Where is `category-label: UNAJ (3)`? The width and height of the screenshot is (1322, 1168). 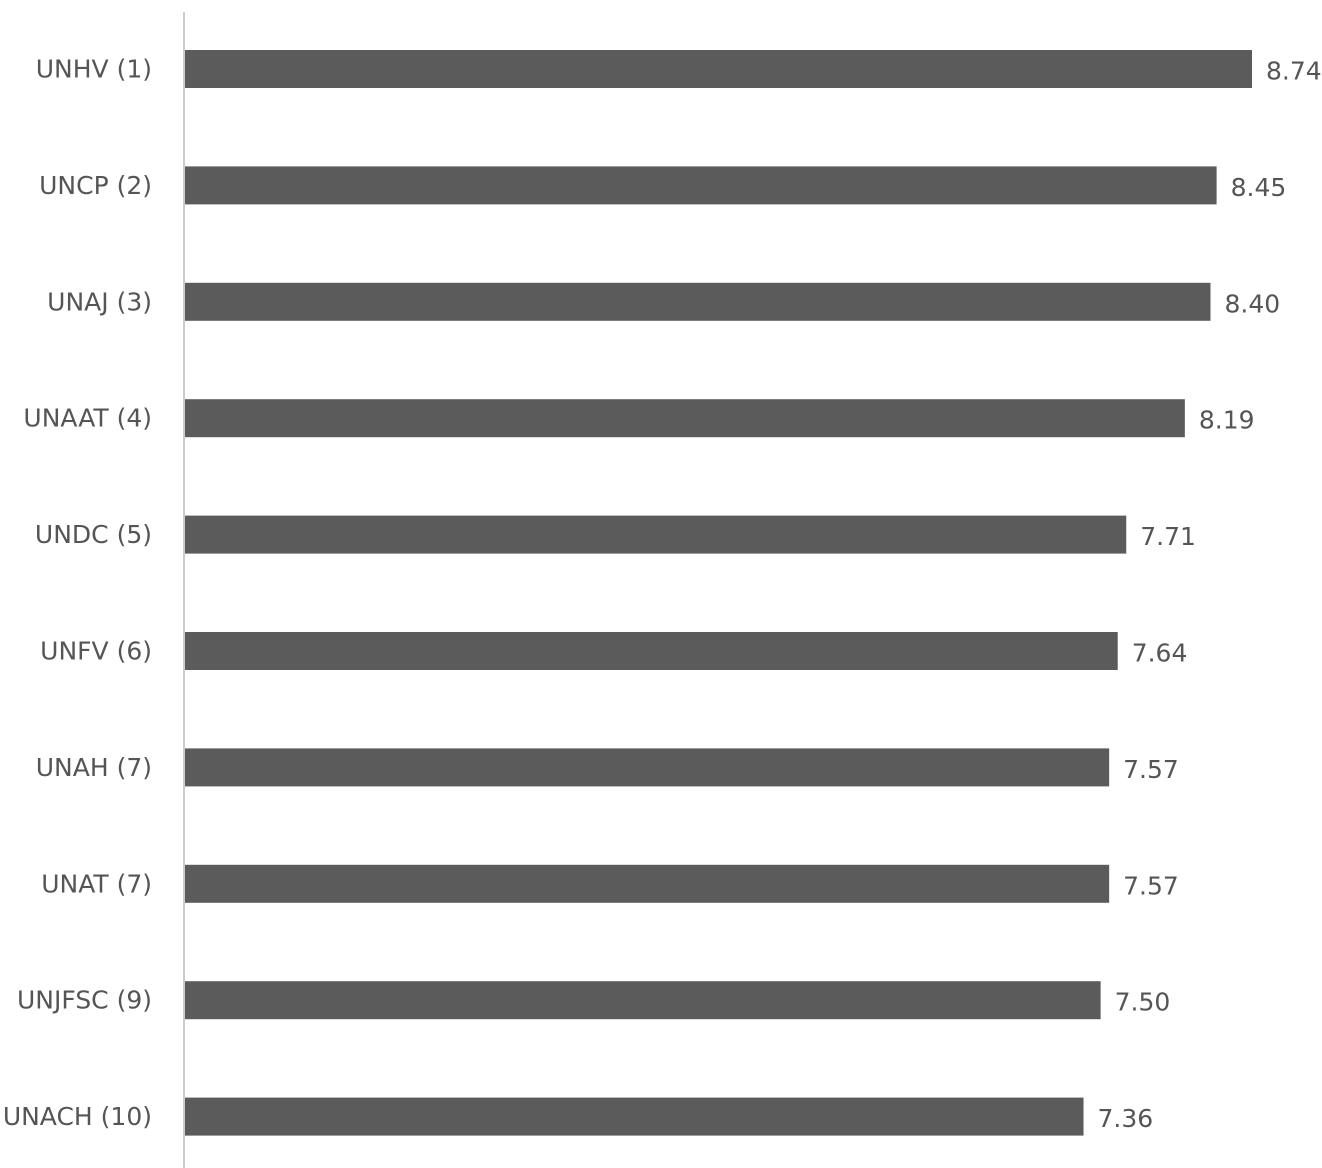 category-label: UNAJ (3) is located at coordinates (99, 301).